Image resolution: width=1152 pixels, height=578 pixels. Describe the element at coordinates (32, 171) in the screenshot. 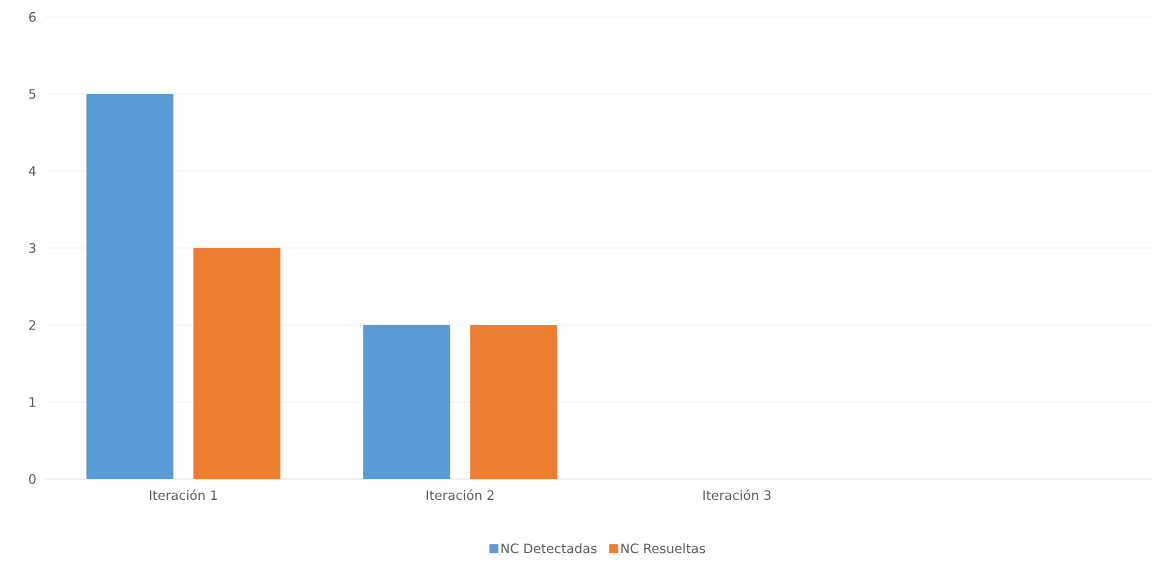

I see `y-tick-label: 4` at that location.